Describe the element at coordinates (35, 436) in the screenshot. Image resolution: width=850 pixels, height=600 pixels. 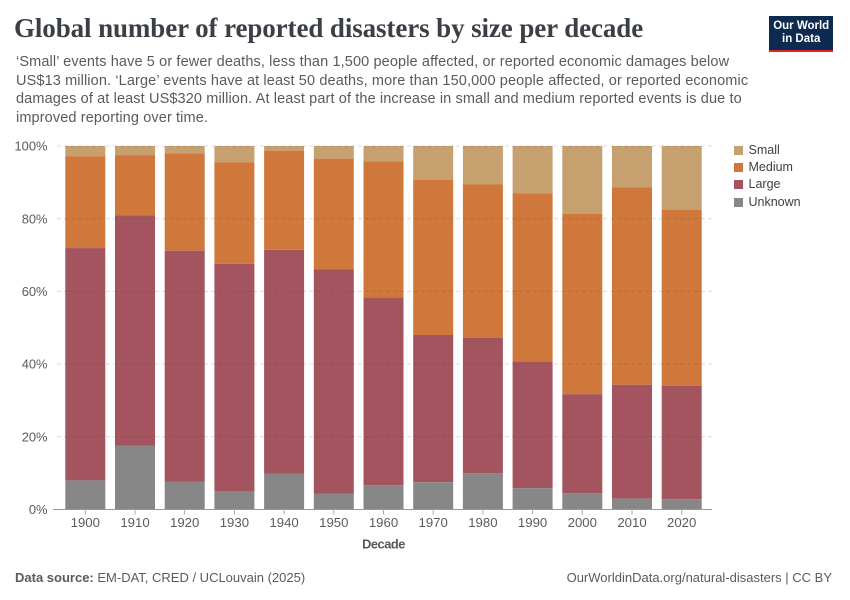
I see `svg-text: 20%` at that location.